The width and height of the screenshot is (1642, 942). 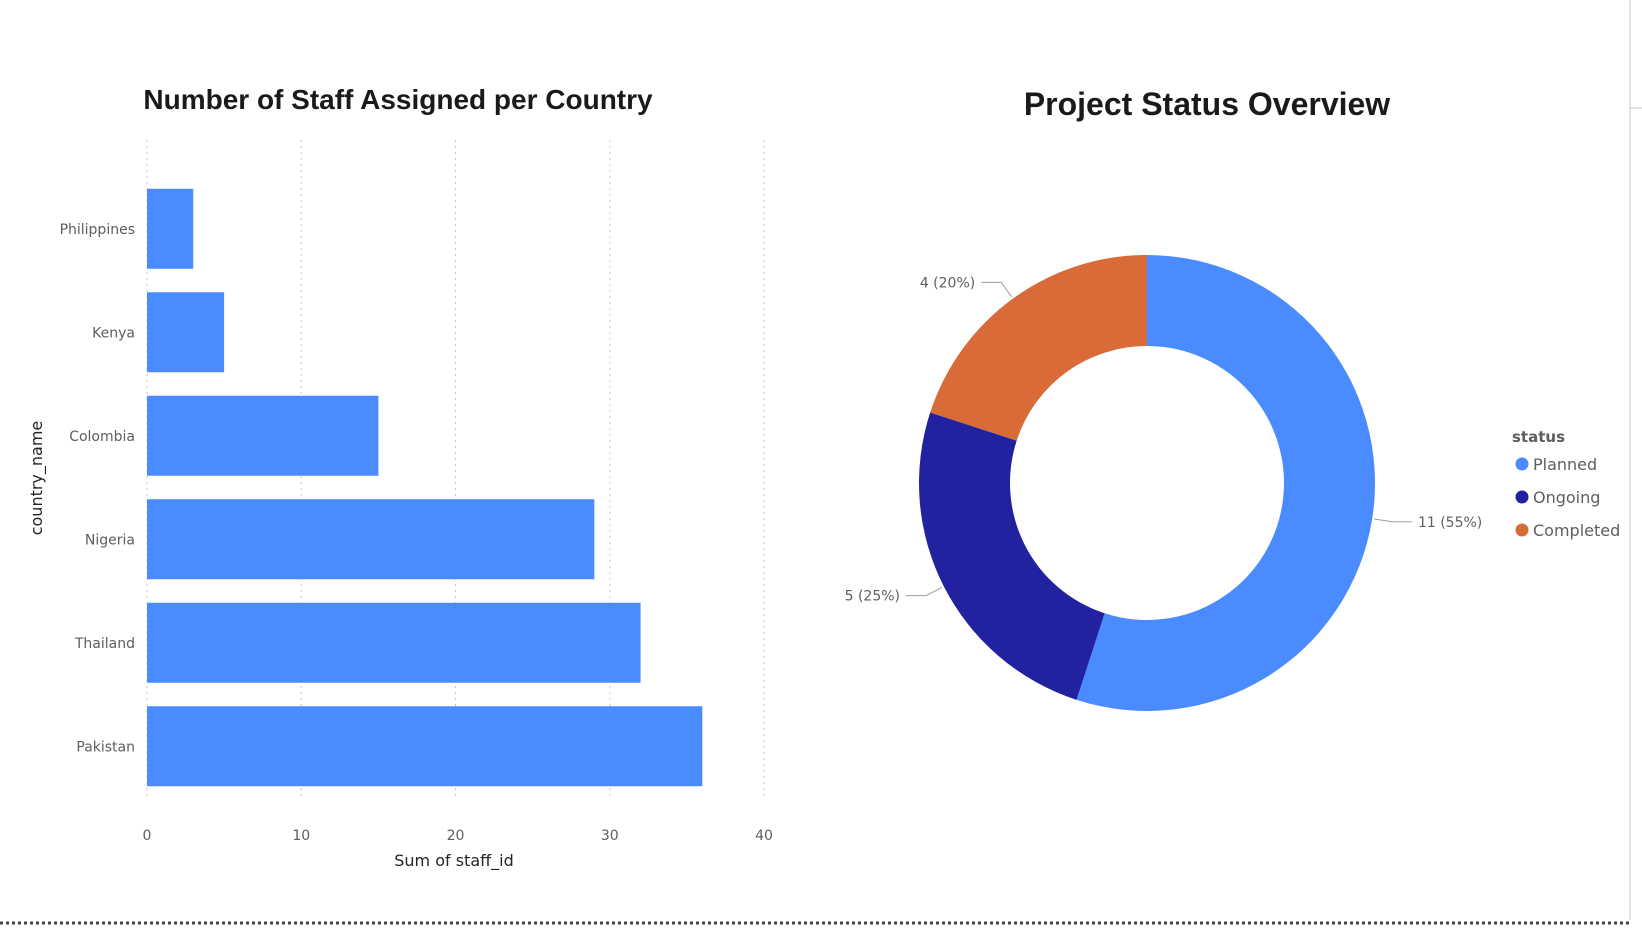 What do you see at coordinates (1207, 104) in the screenshot?
I see `donut-chart-title: Project Status Overview` at bounding box center [1207, 104].